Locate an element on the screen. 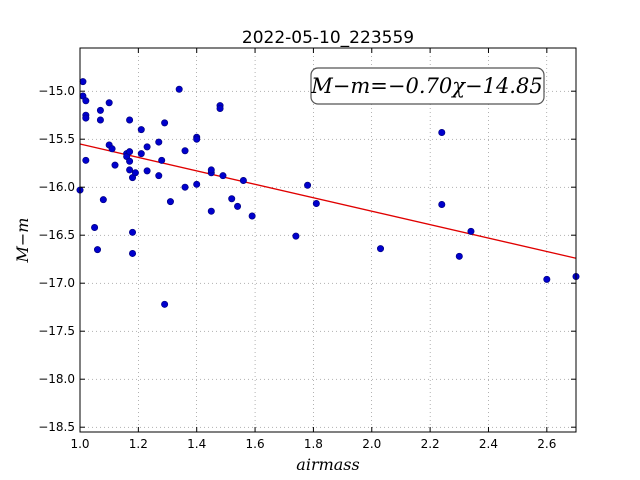 The width and height of the screenshot is (640, 480). x-tick-label: 1.8 is located at coordinates (313, 444).